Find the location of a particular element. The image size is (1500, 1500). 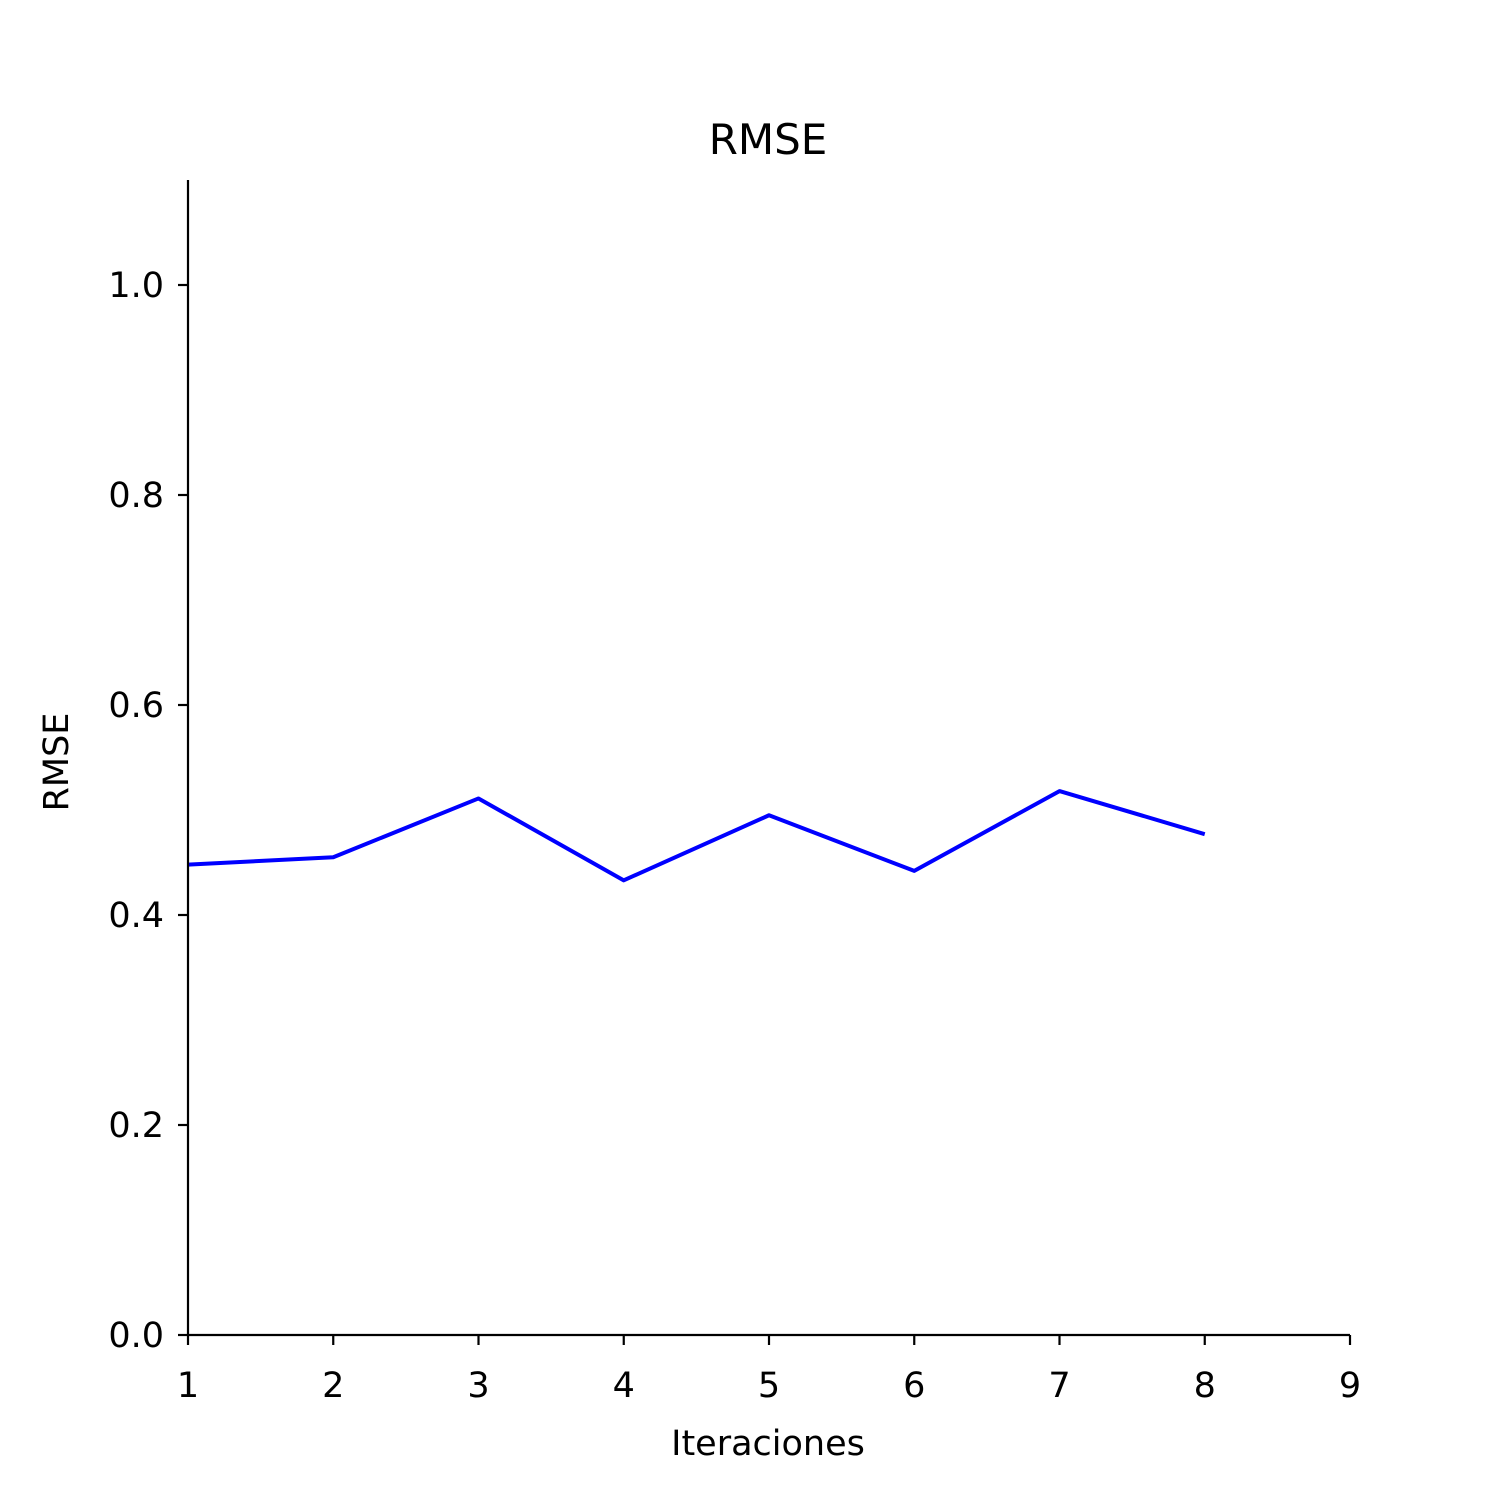

y-tick-label: 0.2 is located at coordinates (136, 1126).